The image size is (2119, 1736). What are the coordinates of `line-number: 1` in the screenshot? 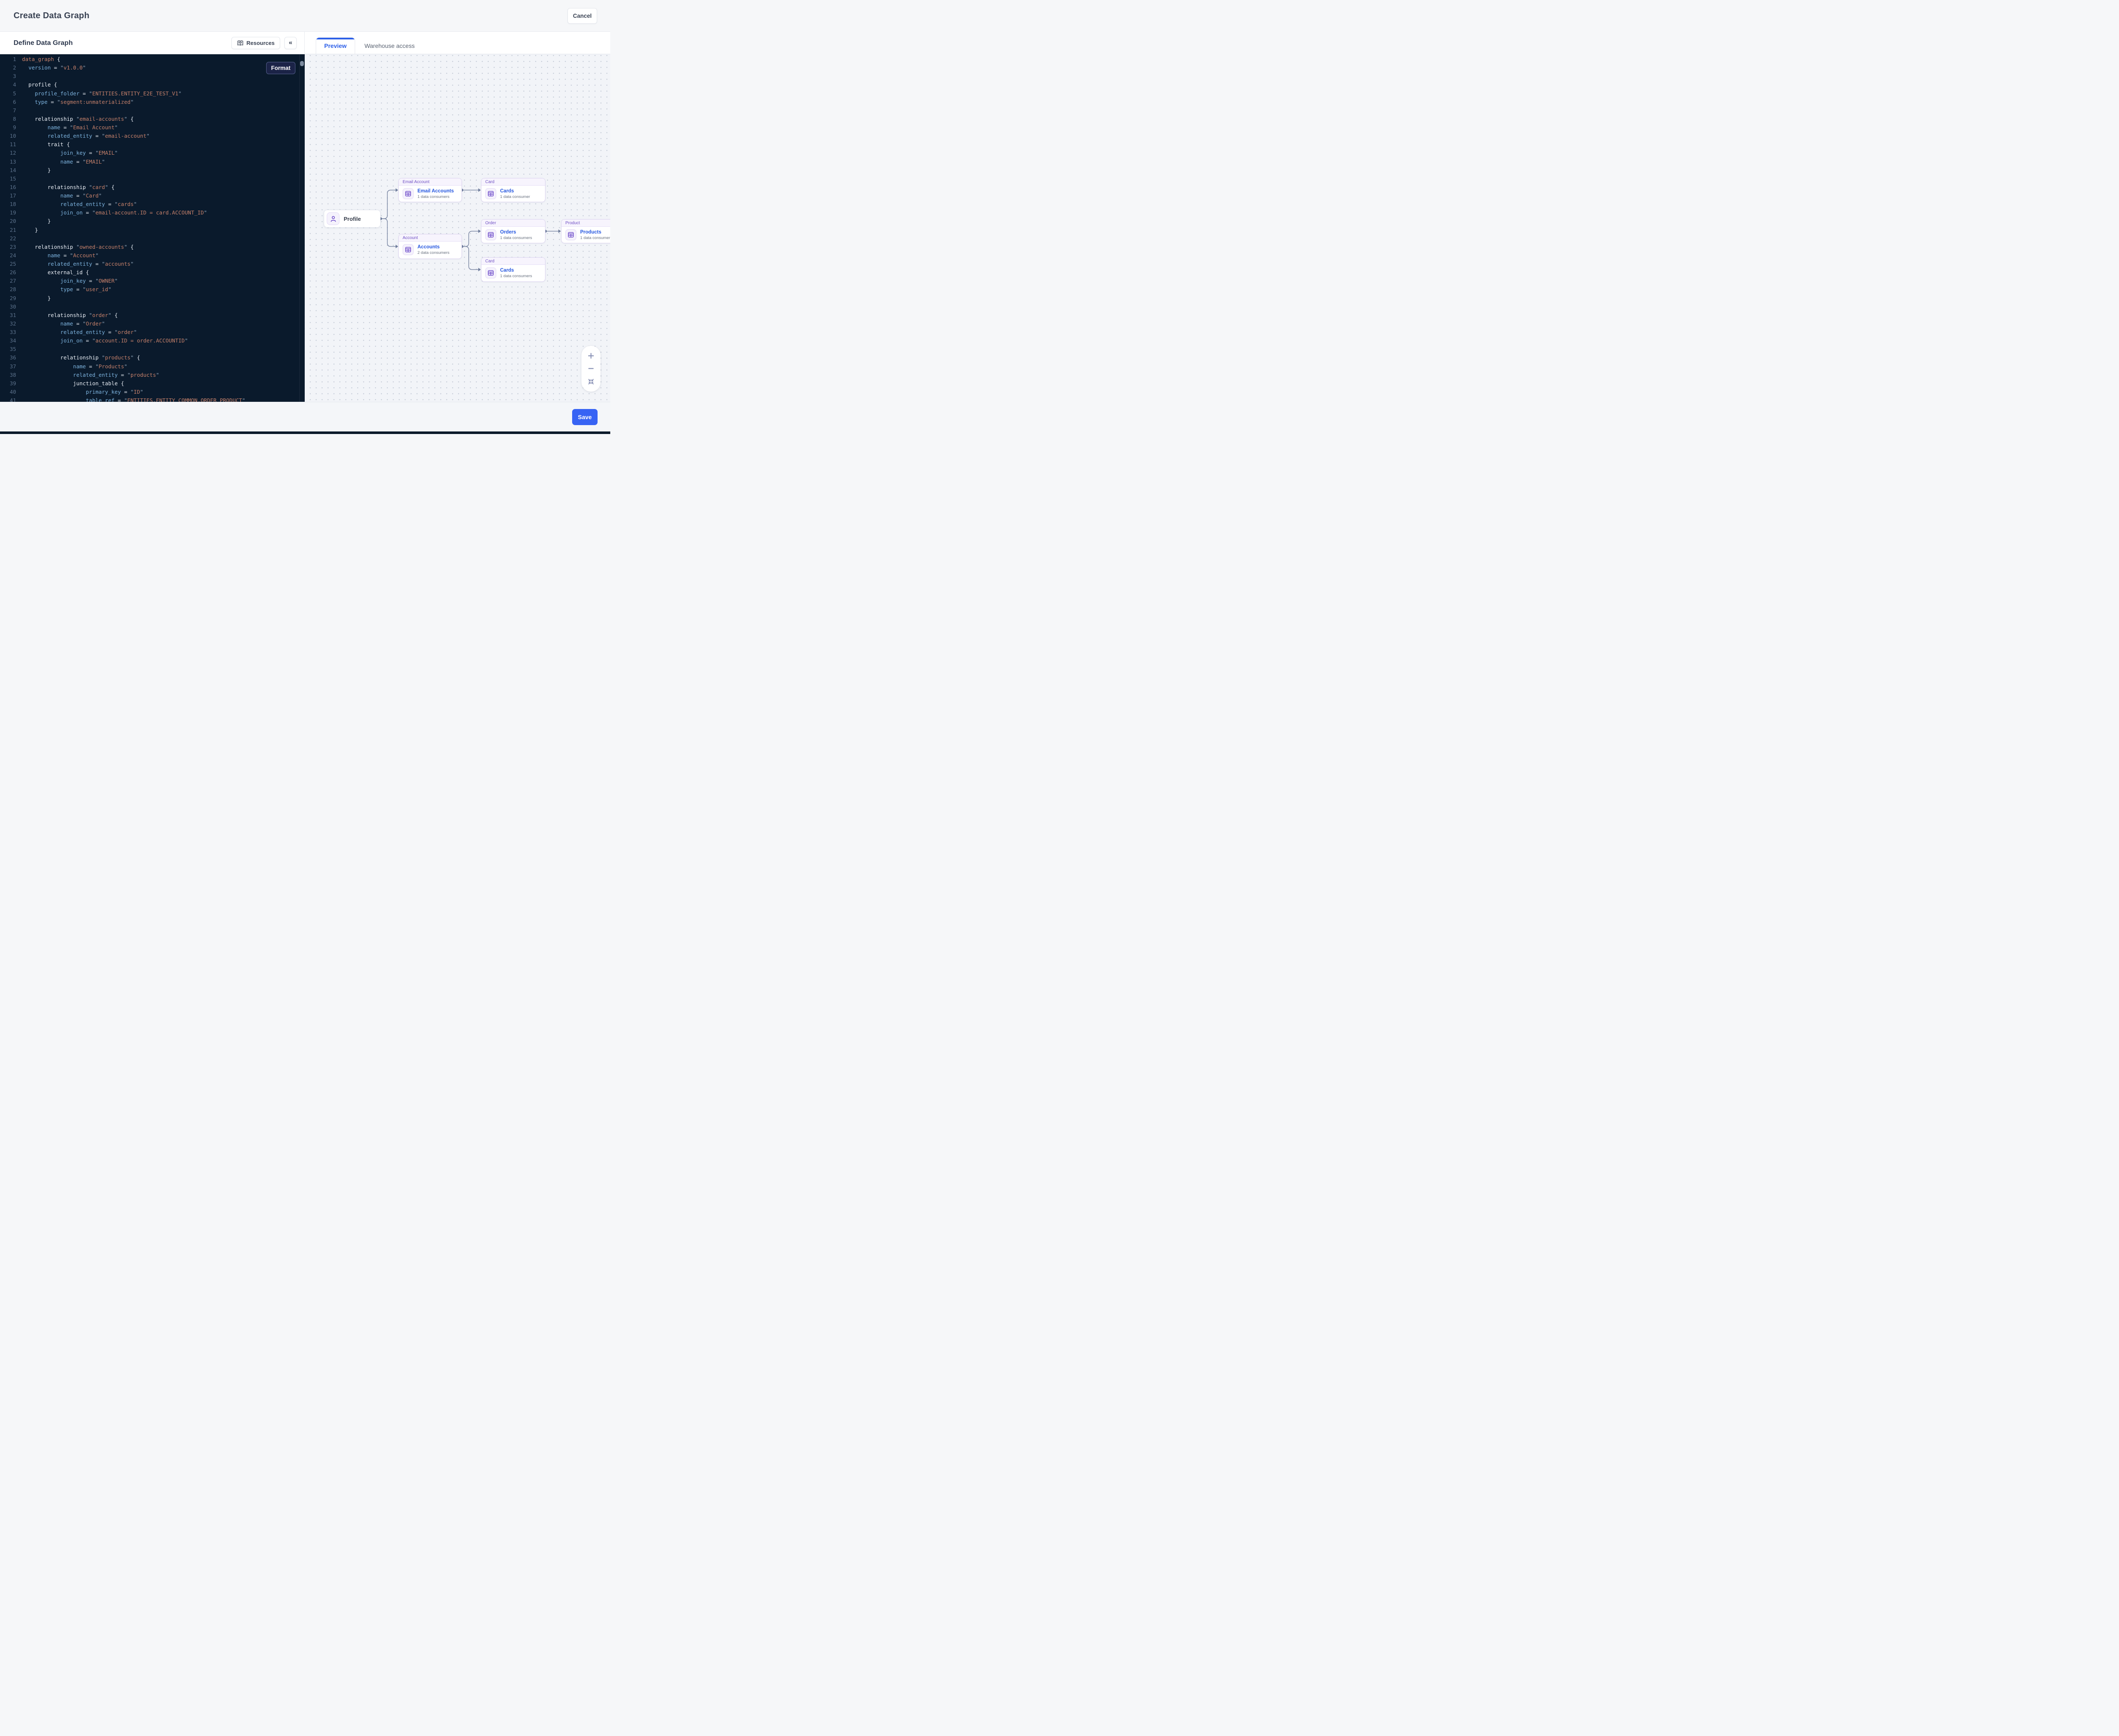 It's located at (14, 59).